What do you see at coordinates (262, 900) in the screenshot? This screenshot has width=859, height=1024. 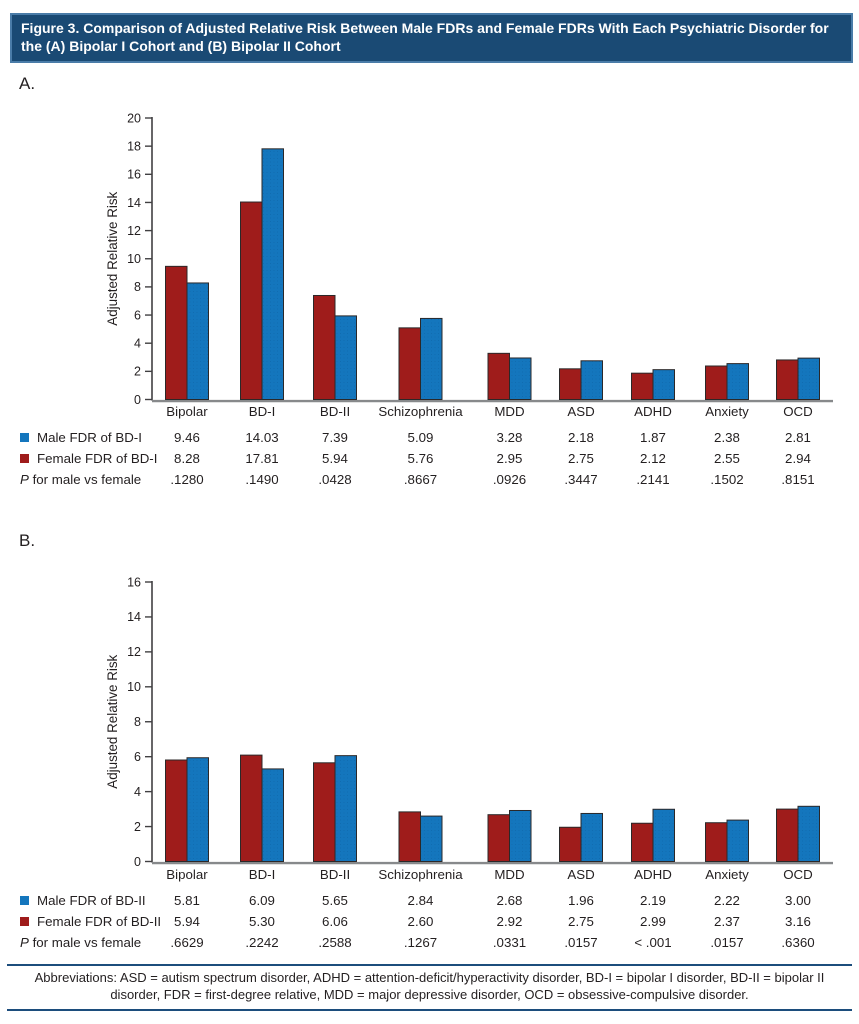 I see `value-cell: 6.09` at bounding box center [262, 900].